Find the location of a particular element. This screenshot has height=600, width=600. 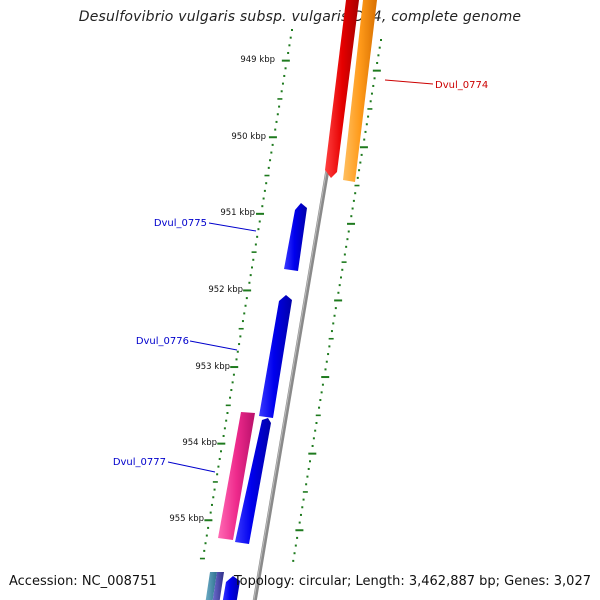

gene-dvul-0777-pink is located at coordinates (236, 476).